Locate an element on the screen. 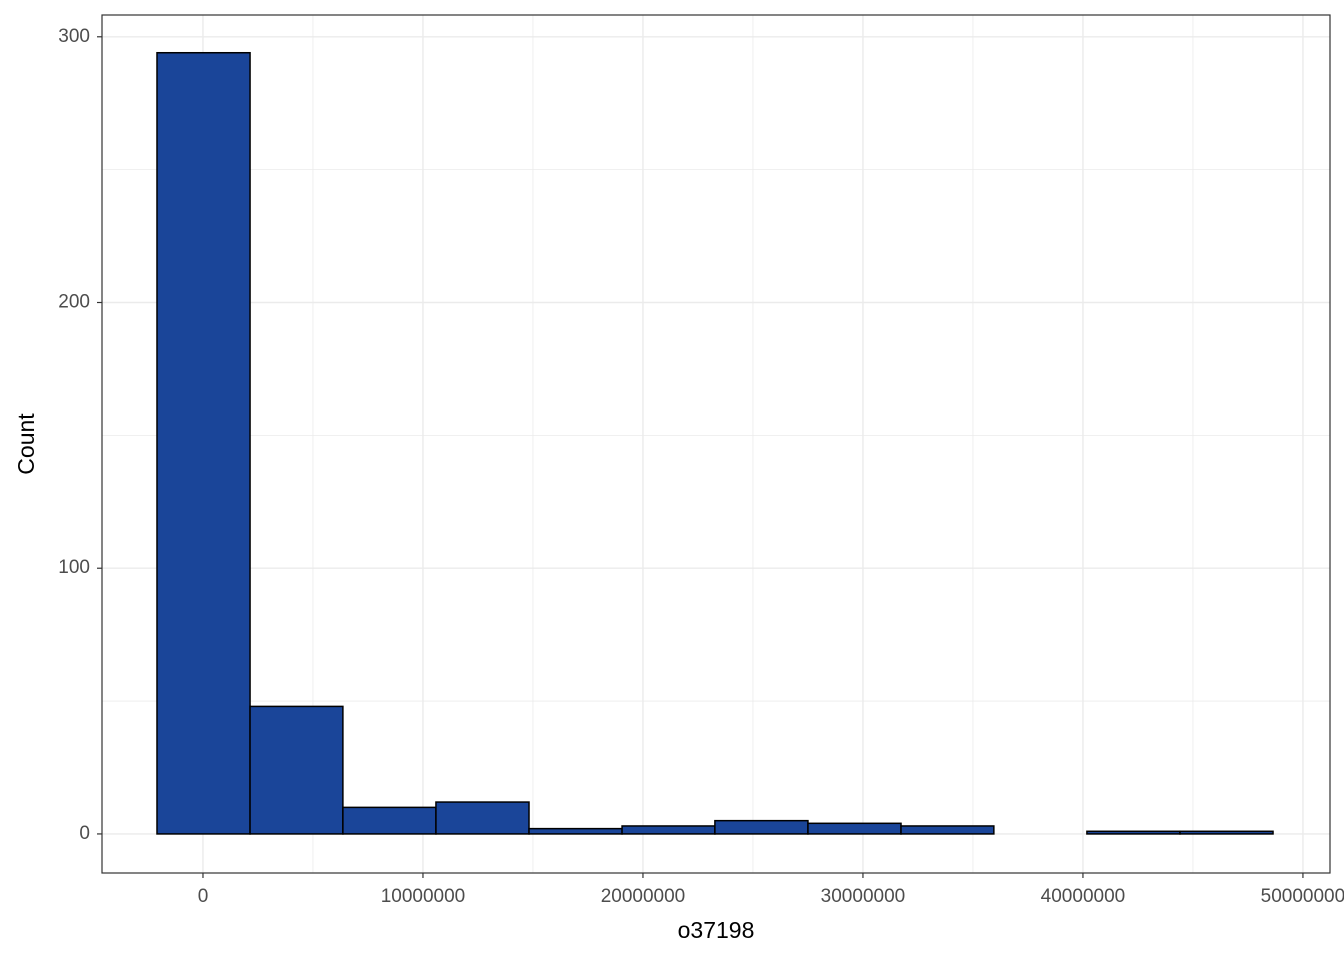 The image size is (1344, 960). y-tick-label: 200 is located at coordinates (74, 302).